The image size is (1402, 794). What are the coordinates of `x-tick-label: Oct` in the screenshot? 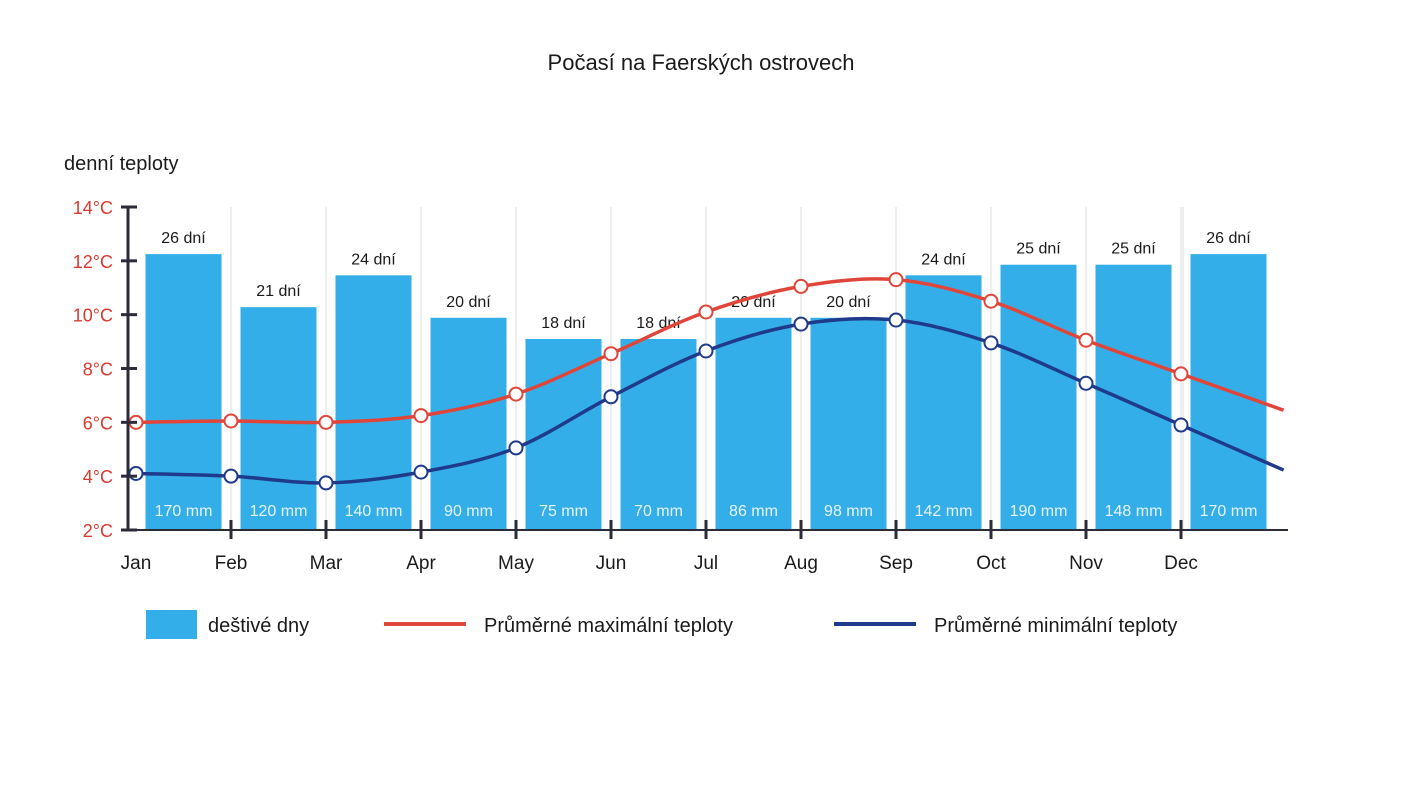 It's located at (991, 563).